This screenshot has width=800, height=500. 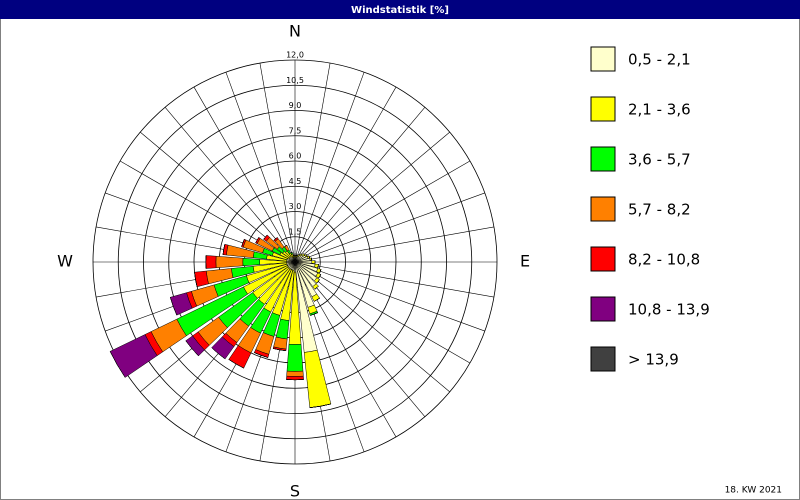 What do you see at coordinates (664, 260) in the screenshot?
I see `legend-label: 8,2 - 10,8` at bounding box center [664, 260].